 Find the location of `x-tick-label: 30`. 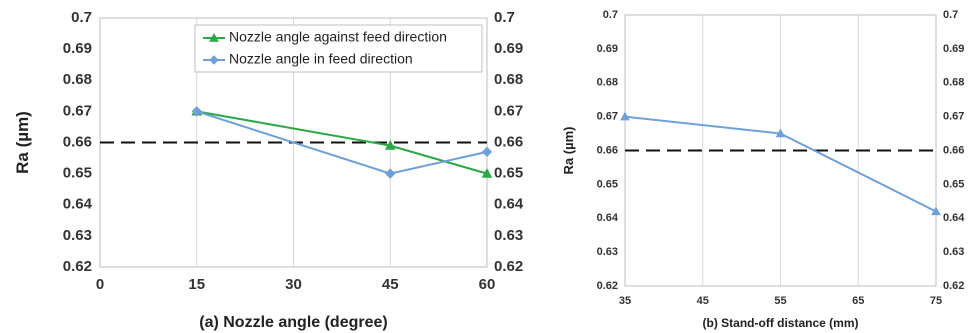

x-tick-label: 30 is located at coordinates (293, 284).